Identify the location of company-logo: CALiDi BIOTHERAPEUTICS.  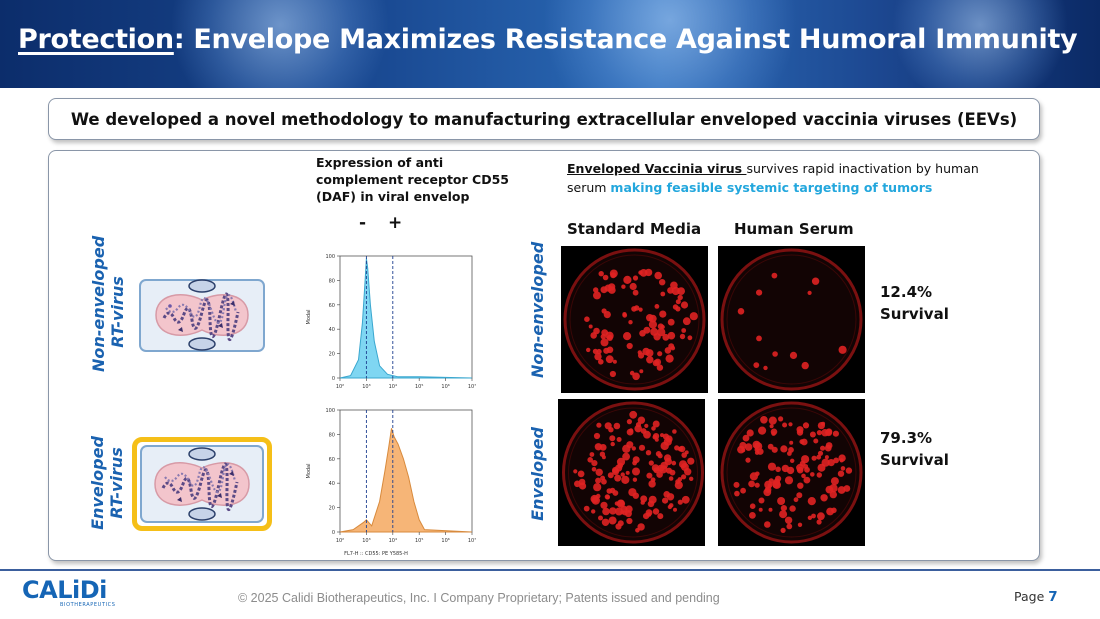
(77, 595).